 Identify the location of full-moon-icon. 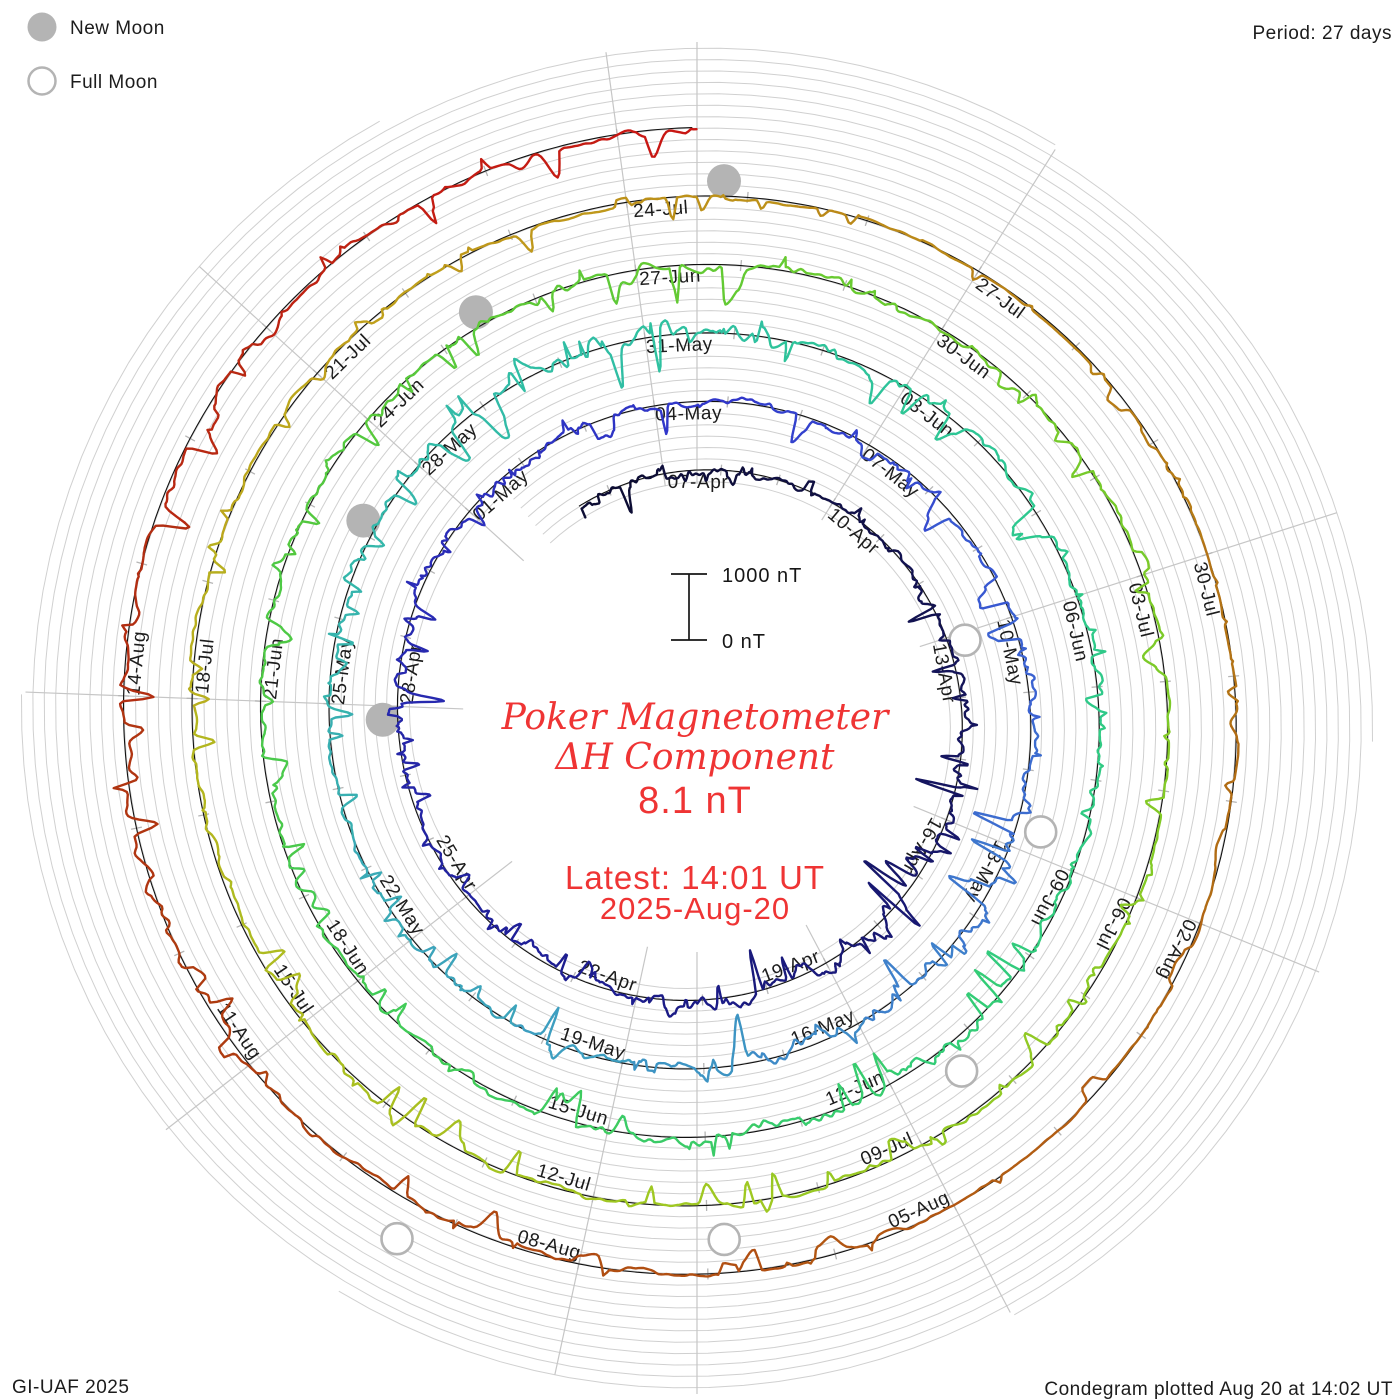
(42, 81).